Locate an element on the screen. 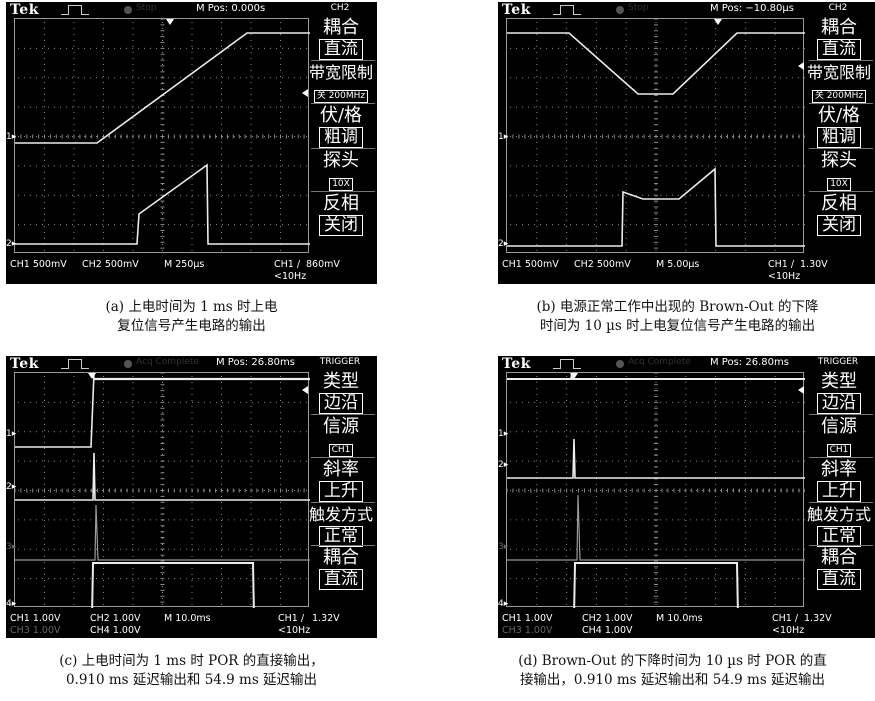  status-ch2-scale: CH2 500mV is located at coordinates (110, 264).